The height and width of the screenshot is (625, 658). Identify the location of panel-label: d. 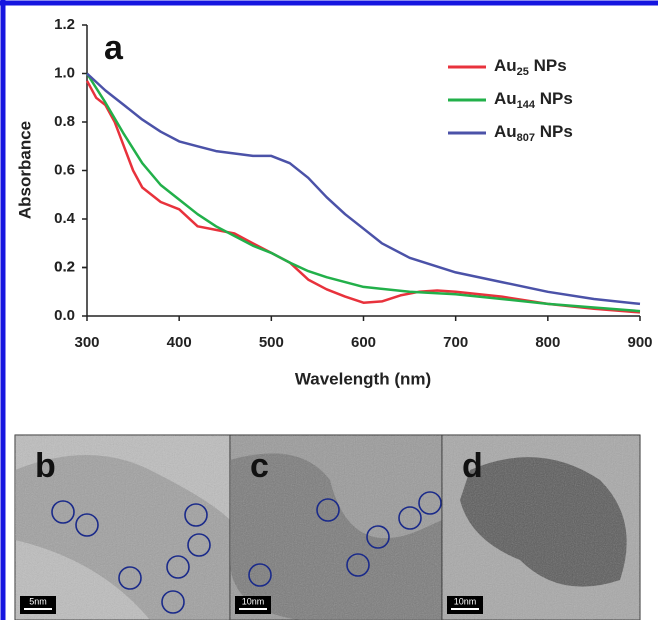
(472, 466).